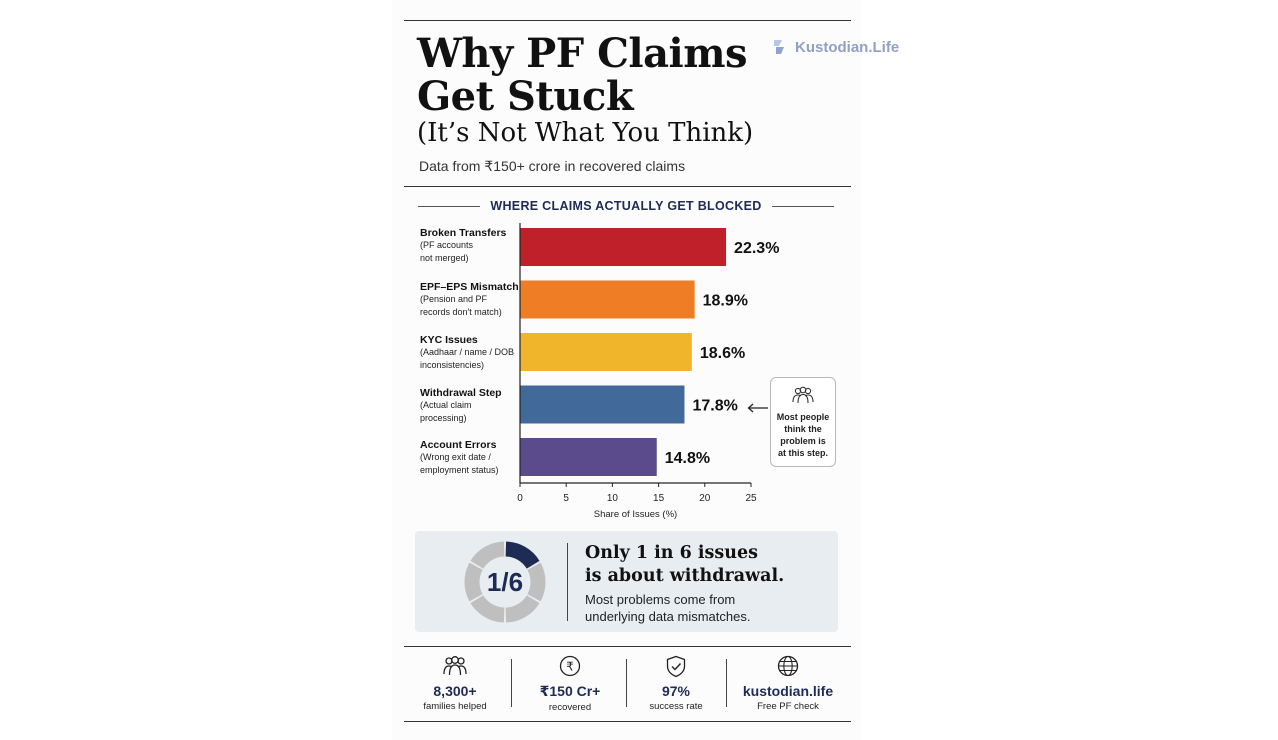 Image resolution: width=1278 pixels, height=740 pixels. I want to click on bottom-divider, so click(627, 721).